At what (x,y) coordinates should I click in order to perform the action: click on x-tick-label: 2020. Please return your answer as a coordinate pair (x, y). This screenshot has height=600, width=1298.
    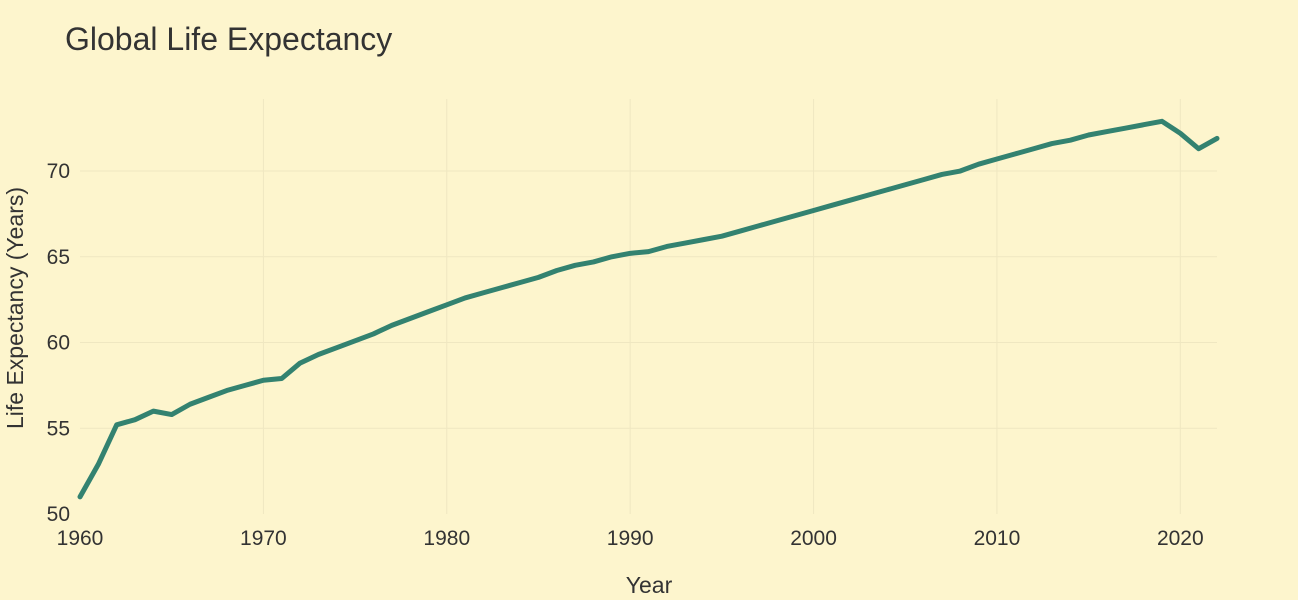
    Looking at the image, I should click on (1180, 538).